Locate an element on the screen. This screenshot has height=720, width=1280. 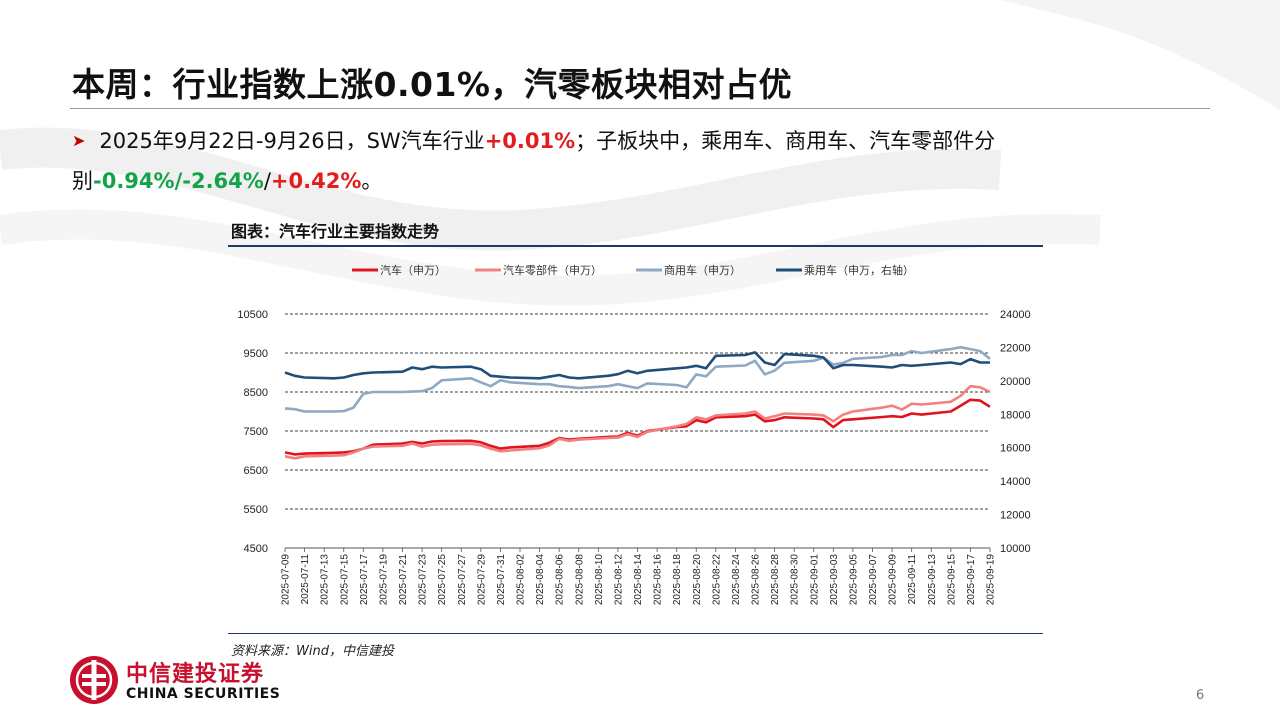
commercial-vehicle-change: -2.64% is located at coordinates (223, 181).